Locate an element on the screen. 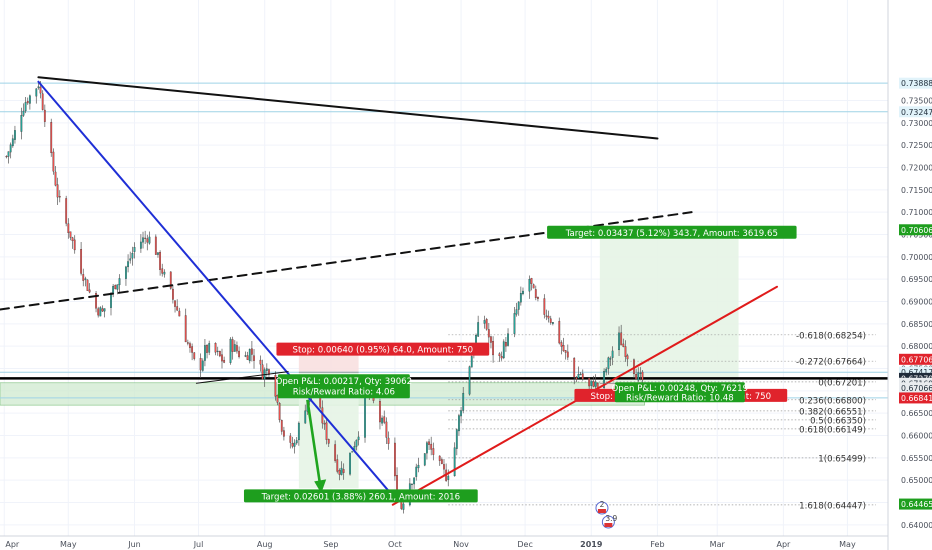 The width and height of the screenshot is (932, 550). price-tick-label: 0.66000 is located at coordinates (916, 436).